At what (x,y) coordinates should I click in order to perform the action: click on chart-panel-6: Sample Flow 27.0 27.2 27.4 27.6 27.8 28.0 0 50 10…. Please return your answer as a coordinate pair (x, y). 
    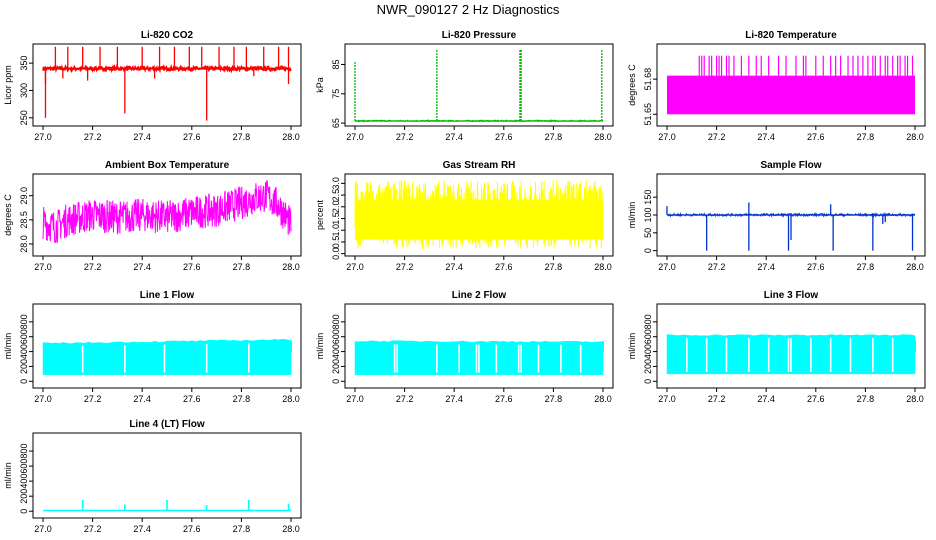
    Looking at the image, I should click on (776, 216).